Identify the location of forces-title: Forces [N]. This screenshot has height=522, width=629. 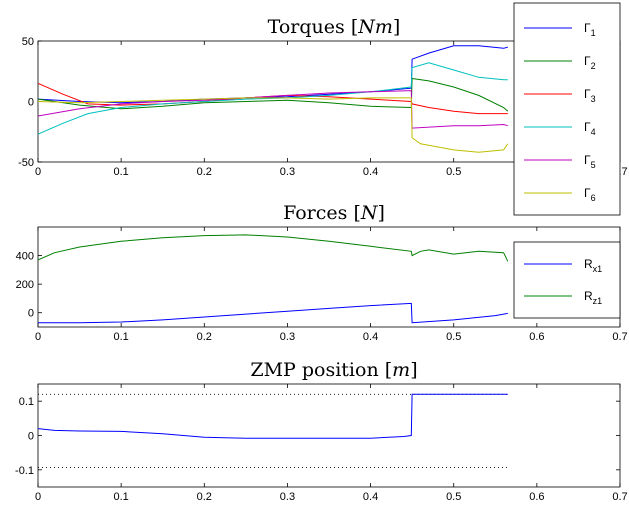
(334, 213).